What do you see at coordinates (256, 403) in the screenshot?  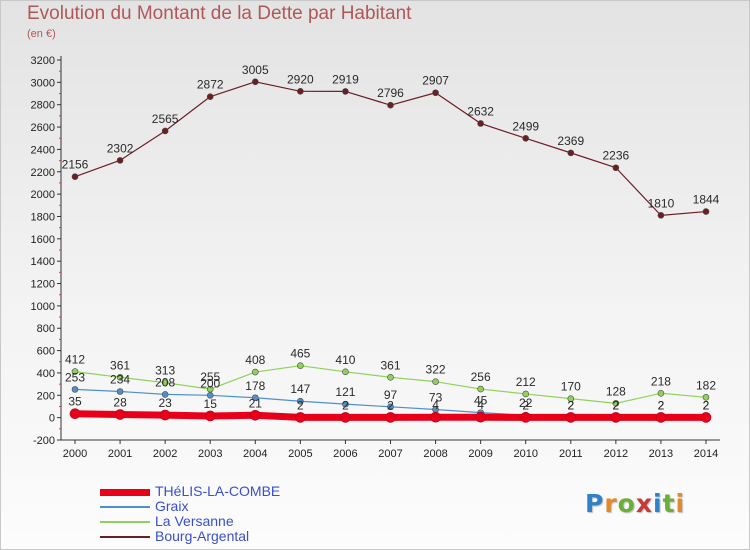 I see `data-label: 21` at bounding box center [256, 403].